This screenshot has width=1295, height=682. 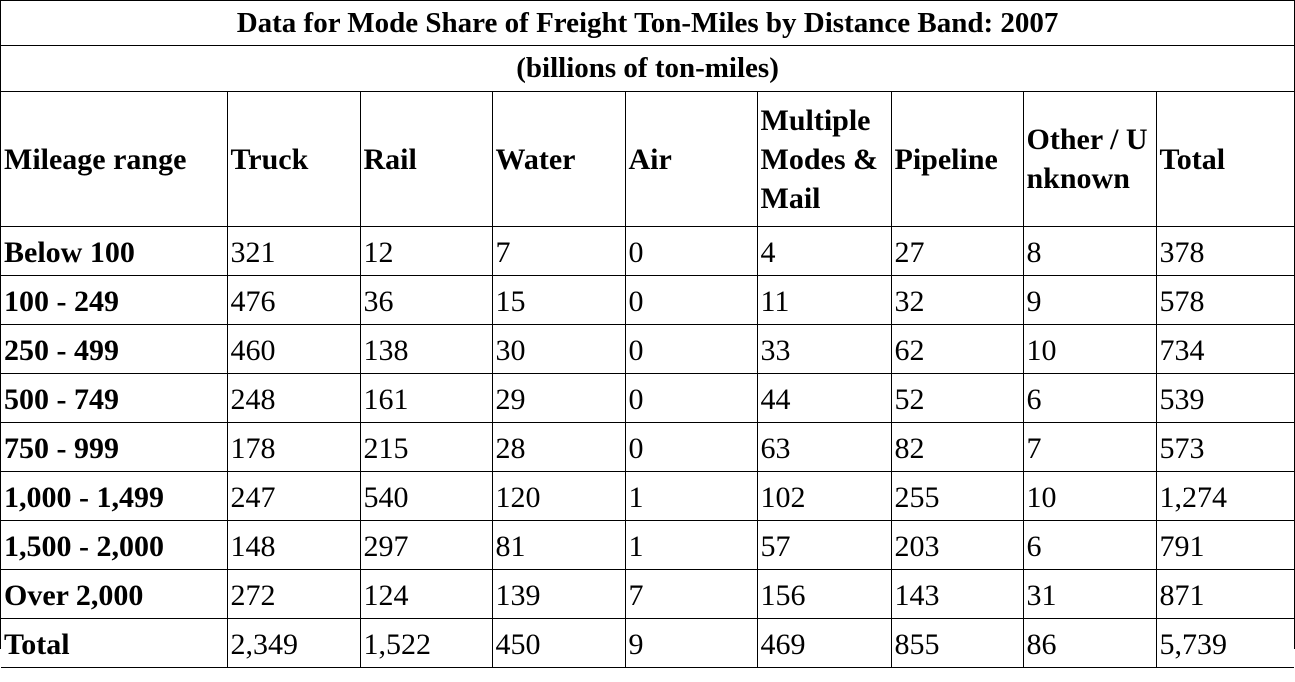 What do you see at coordinates (558, 398) in the screenshot?
I see `table-cell: 29` at bounding box center [558, 398].